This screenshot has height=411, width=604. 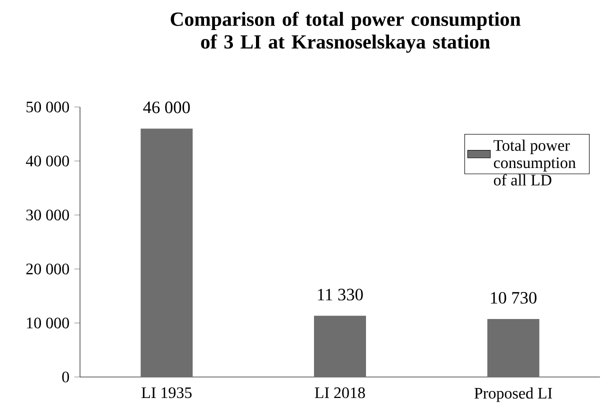 What do you see at coordinates (48, 323) in the screenshot?
I see `y-tick-label: 10 000` at bounding box center [48, 323].